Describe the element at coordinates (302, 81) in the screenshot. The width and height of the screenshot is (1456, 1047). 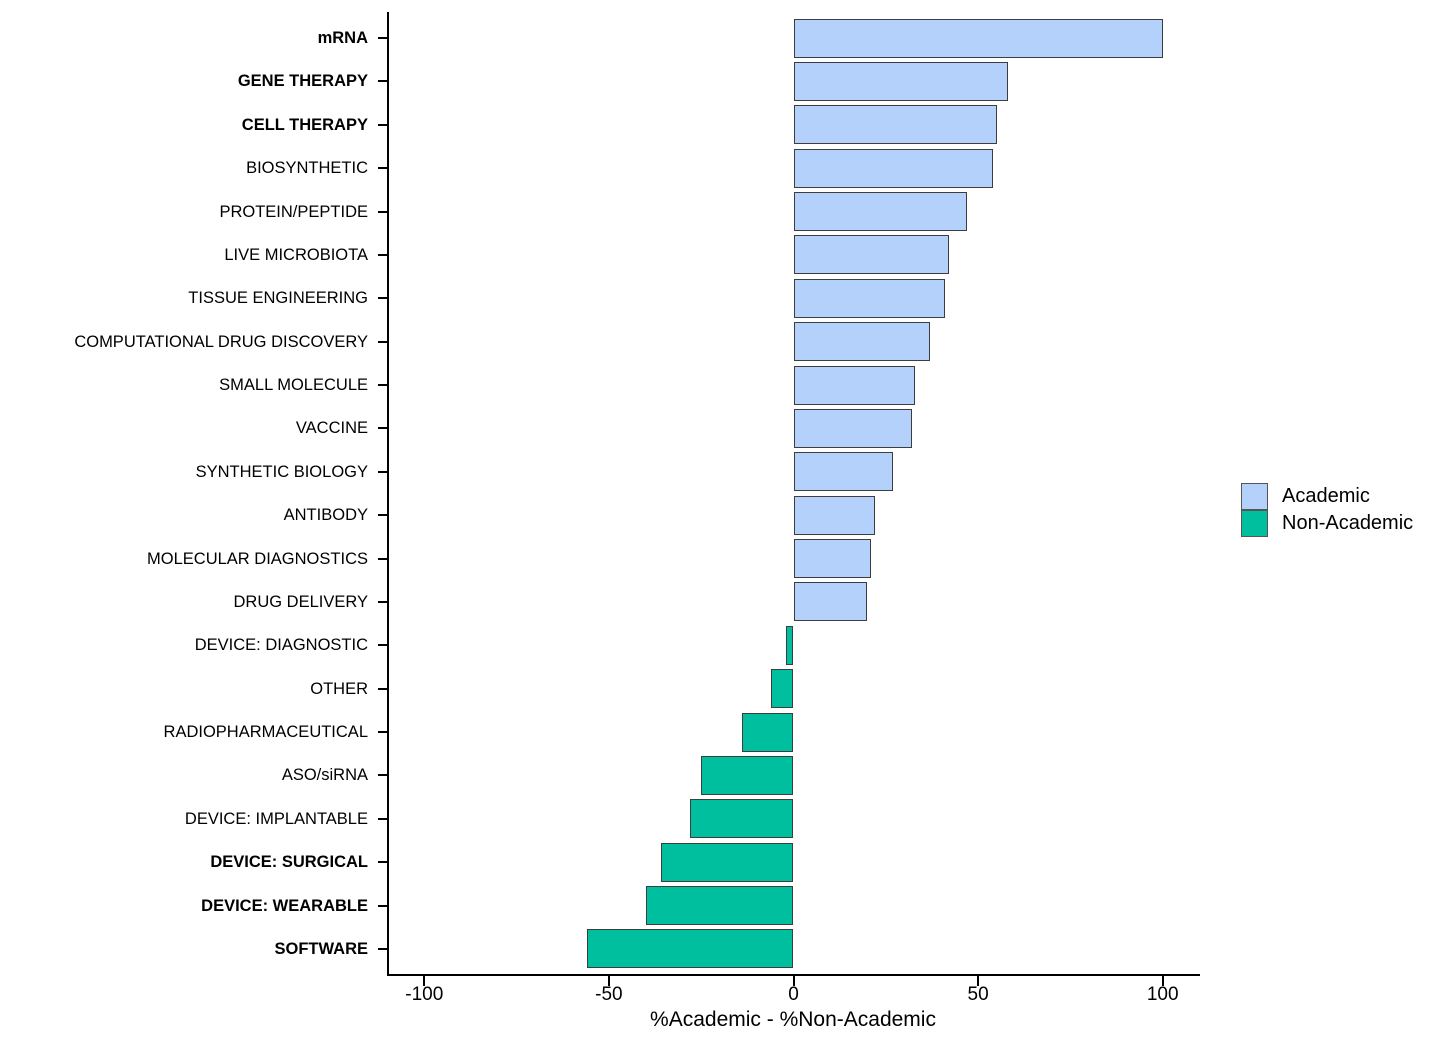
I see `category-label-gene-therapy: GENE THERAPY` at that location.